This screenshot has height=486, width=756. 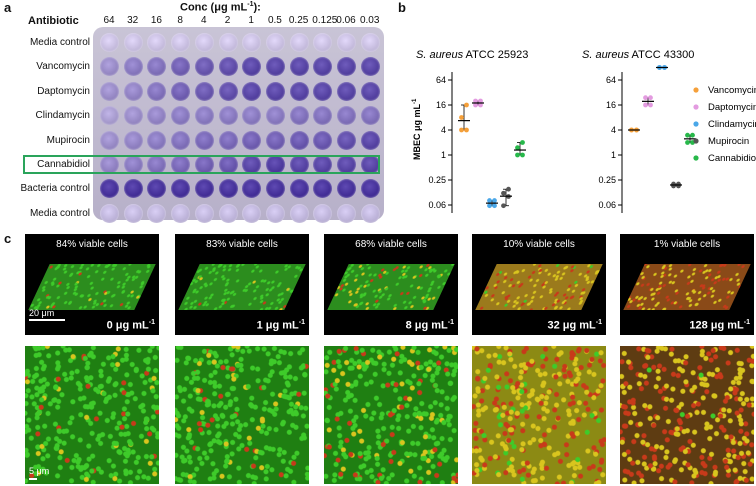 What do you see at coordinates (613, 155) in the screenshot?
I see `y-tick-label: 1` at bounding box center [613, 155].